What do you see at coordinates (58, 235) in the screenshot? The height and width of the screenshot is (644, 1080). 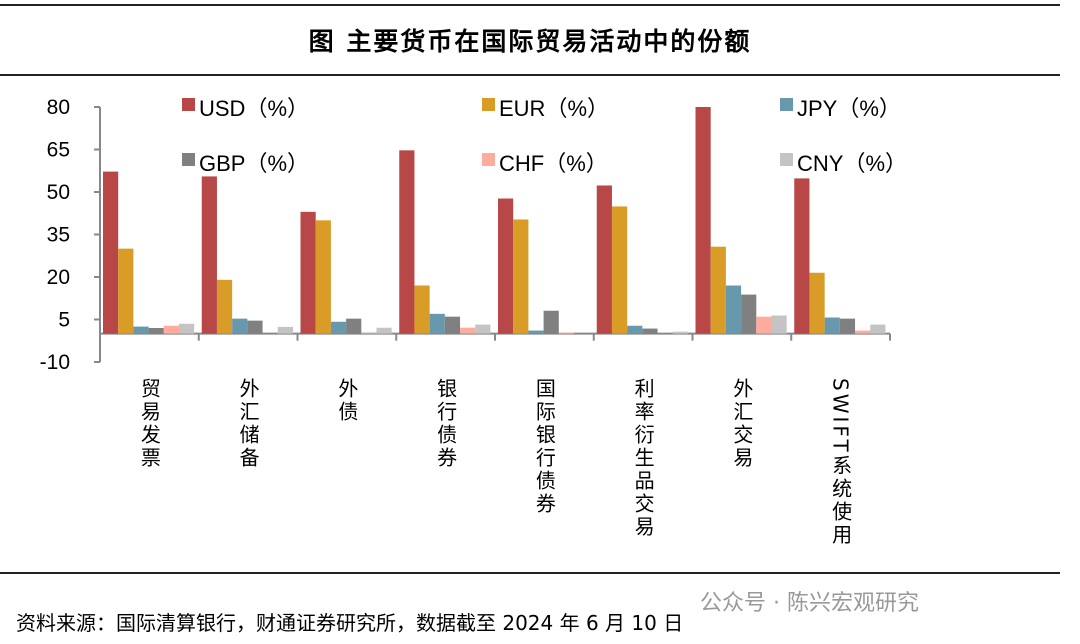 I see `y-tick-label: 35` at bounding box center [58, 235].